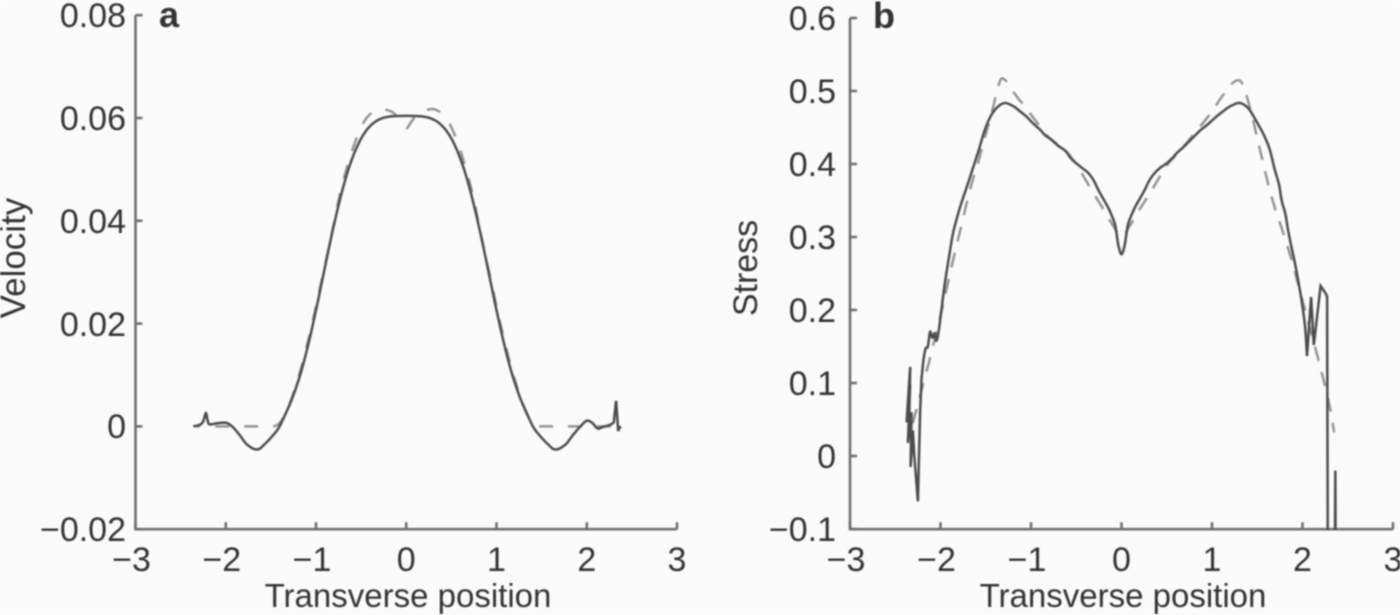  I want to click on svg-text: 0.02, so click(93, 325).